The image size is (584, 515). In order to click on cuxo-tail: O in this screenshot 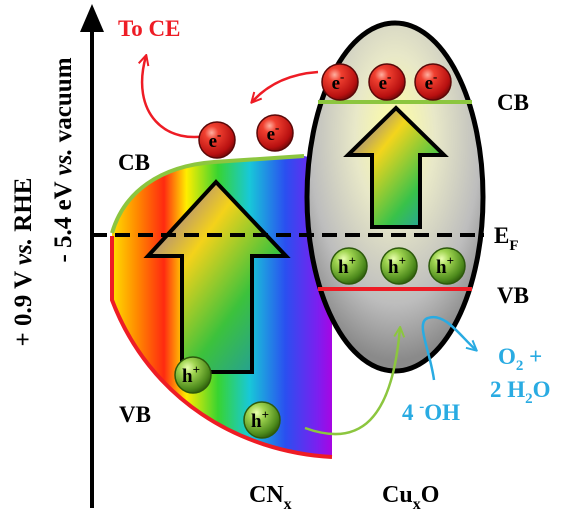, I will do `click(430, 495)`.